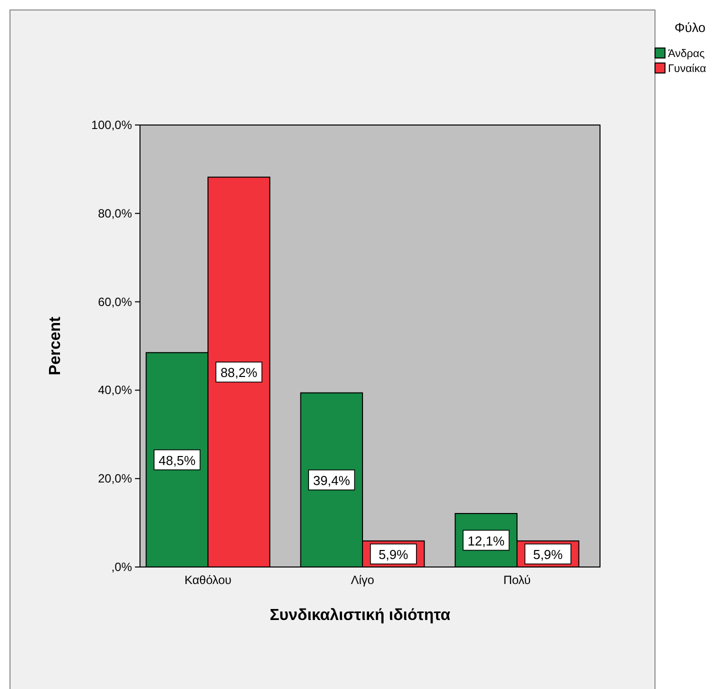 The height and width of the screenshot is (689, 726). Describe the element at coordinates (687, 69) in the screenshot. I see `legend-label: Γυναίκα` at that location.